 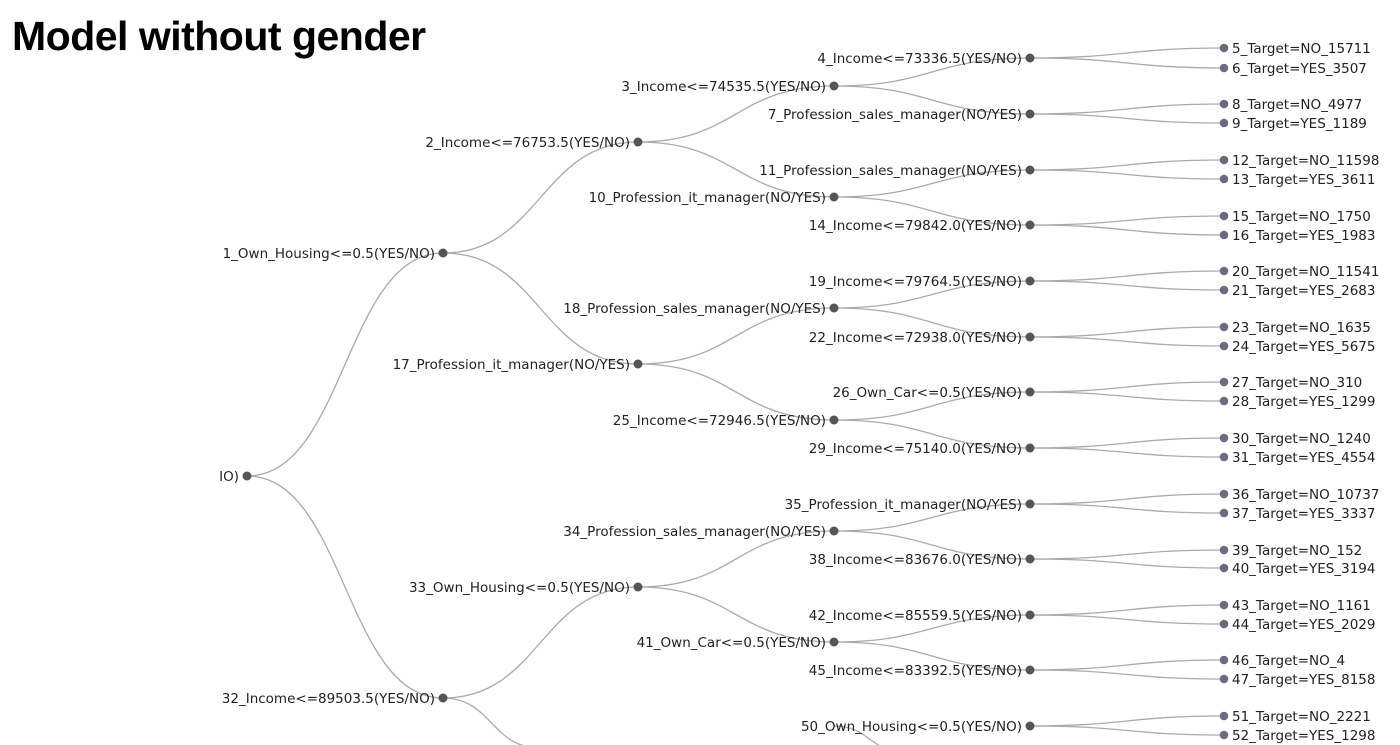 What do you see at coordinates (1293, 124) in the screenshot?
I see `tree-leaf-node: 9_Target=YES_1189` at bounding box center [1293, 124].